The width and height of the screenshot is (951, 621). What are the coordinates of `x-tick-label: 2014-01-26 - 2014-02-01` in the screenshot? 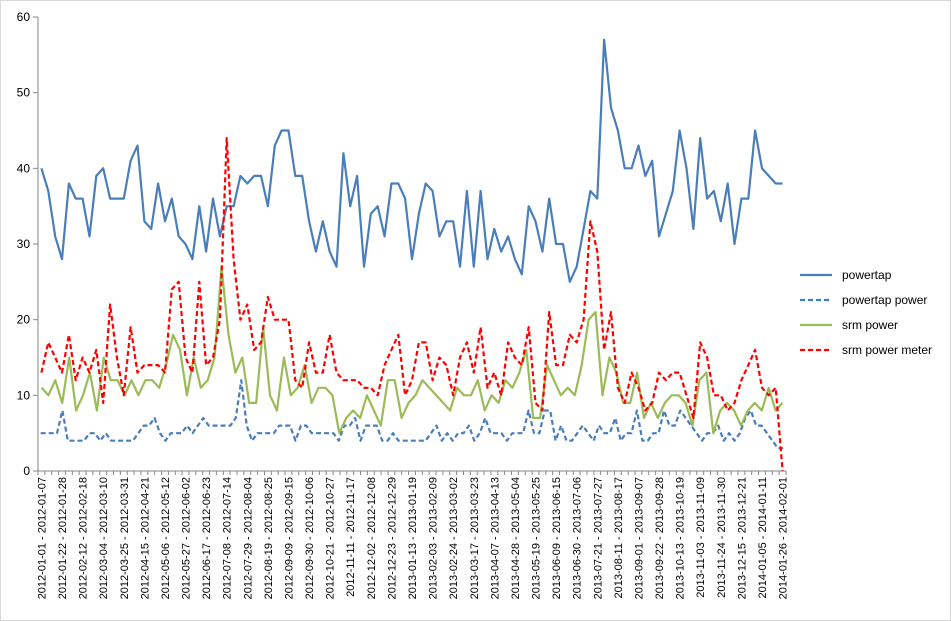 It's located at (784, 538).